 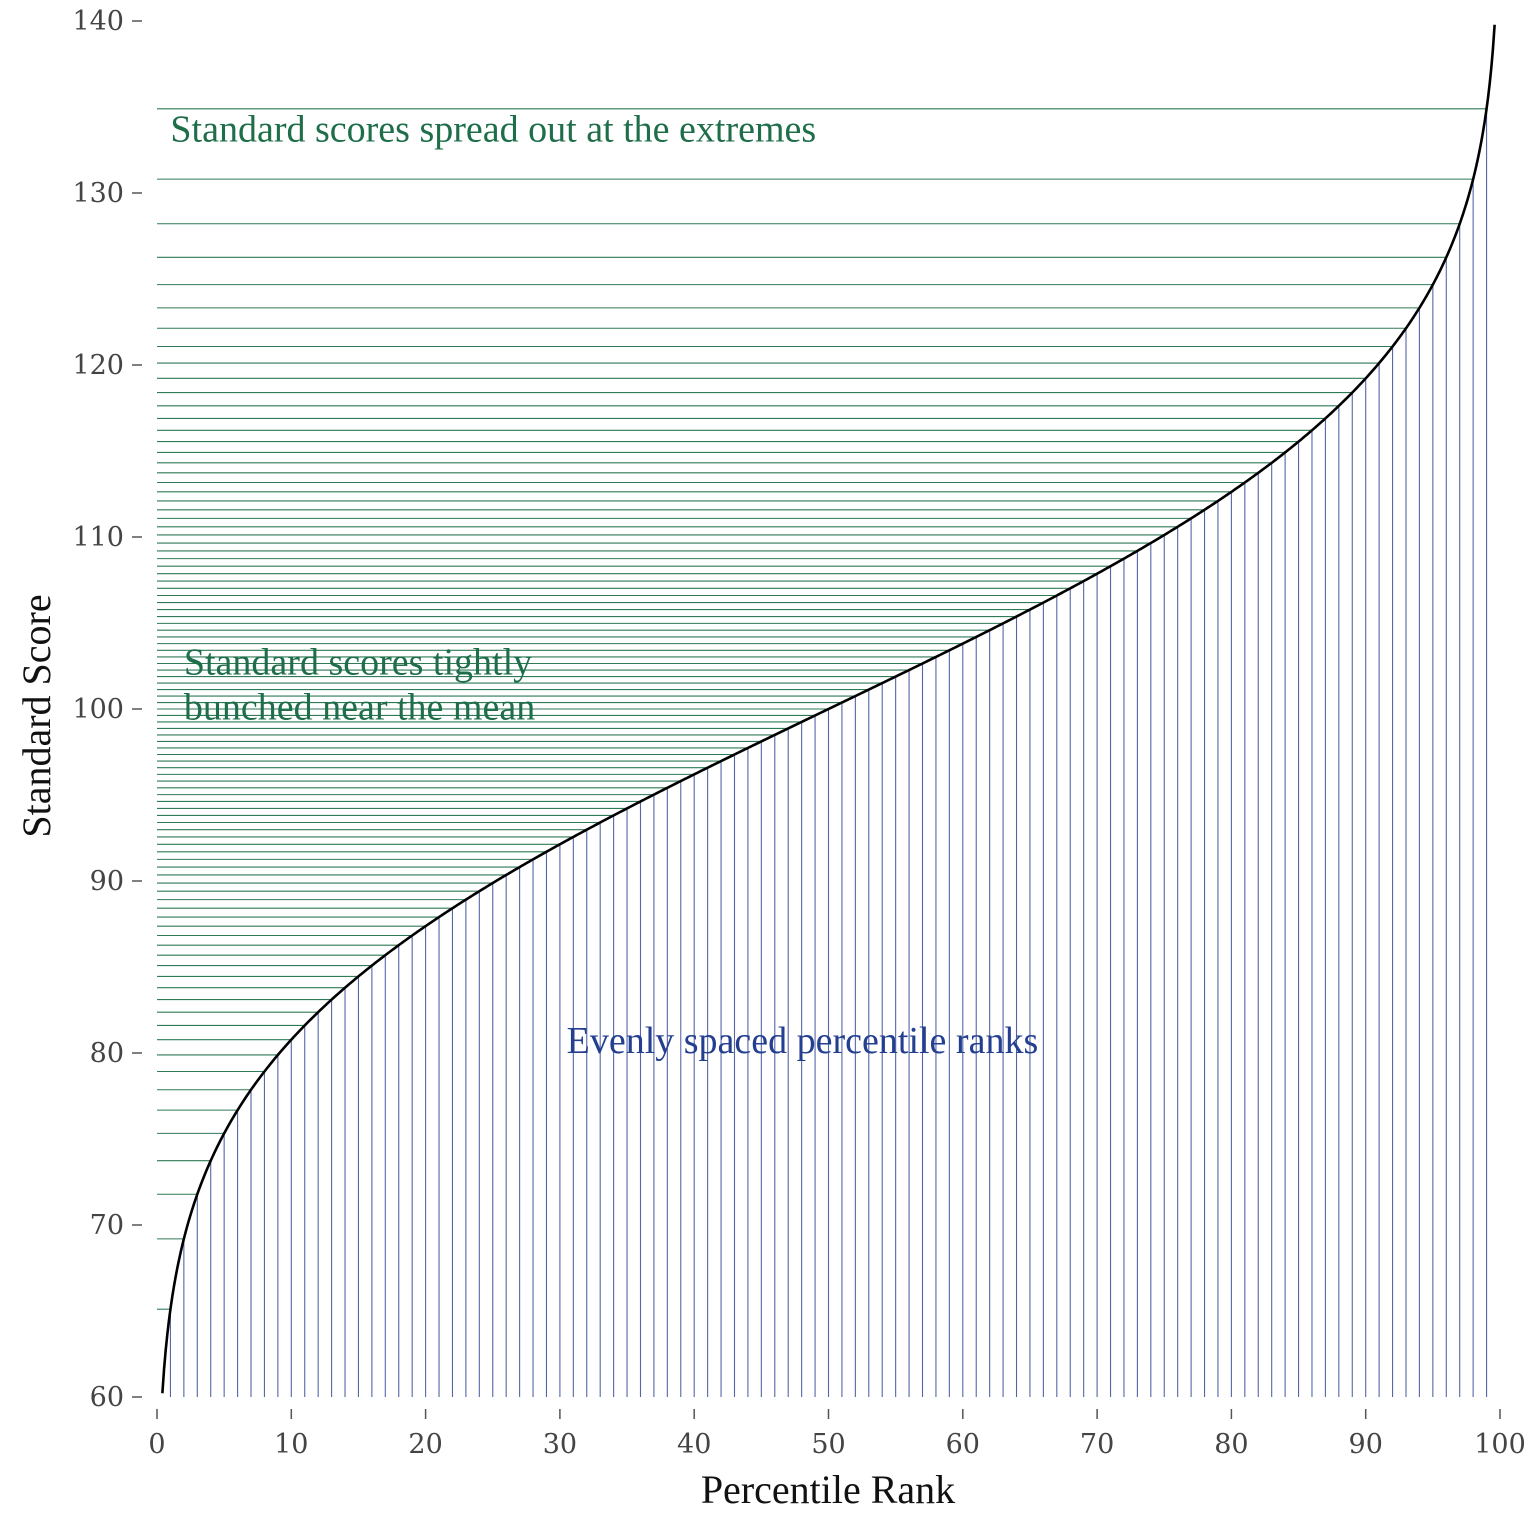 I want to click on y-tick-label-70: 70, so click(x=107, y=1225).